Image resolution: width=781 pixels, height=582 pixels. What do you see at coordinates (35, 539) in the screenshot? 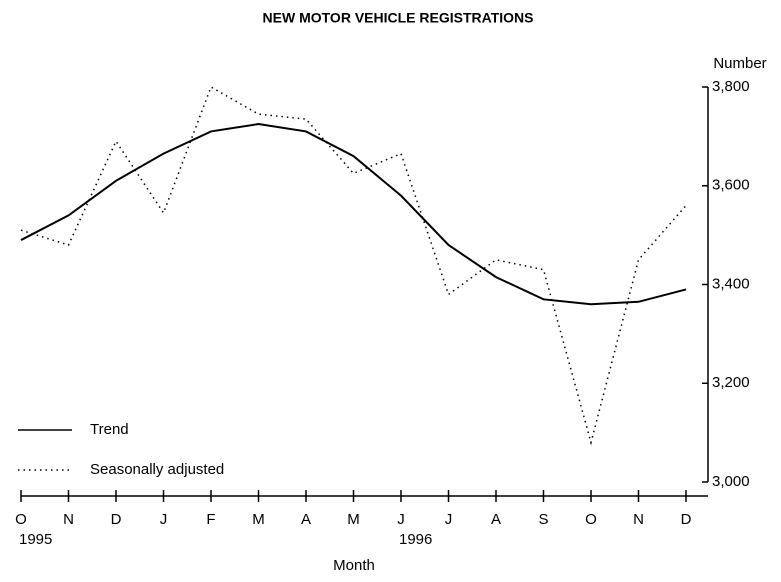
I see `year-label: 1995` at bounding box center [35, 539].